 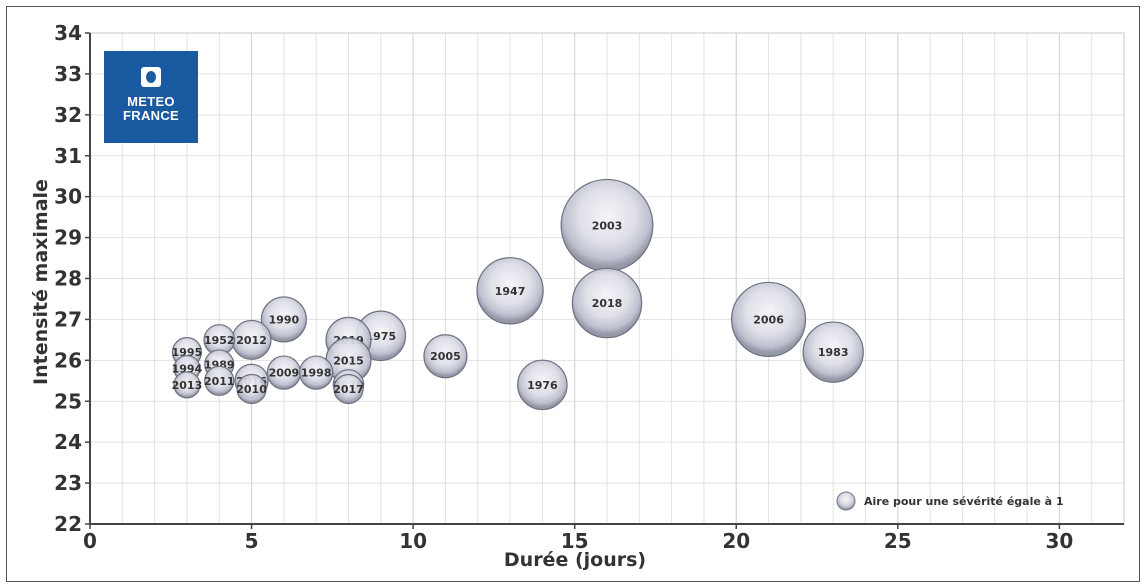 I want to click on legend-bubble, so click(x=846, y=501).